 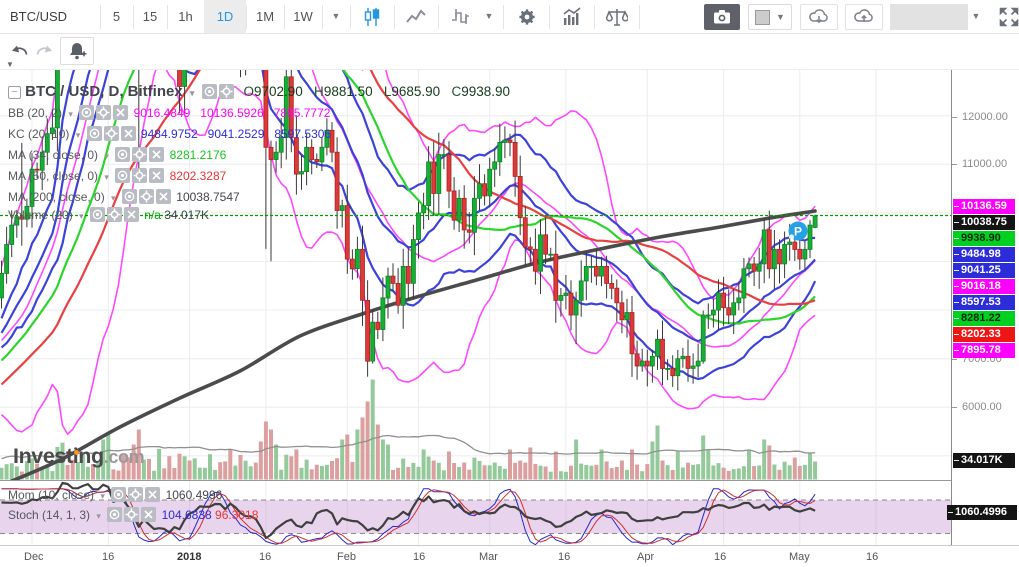 What do you see at coordinates (798, 232) in the screenshot?
I see `svg-text: P` at bounding box center [798, 232].